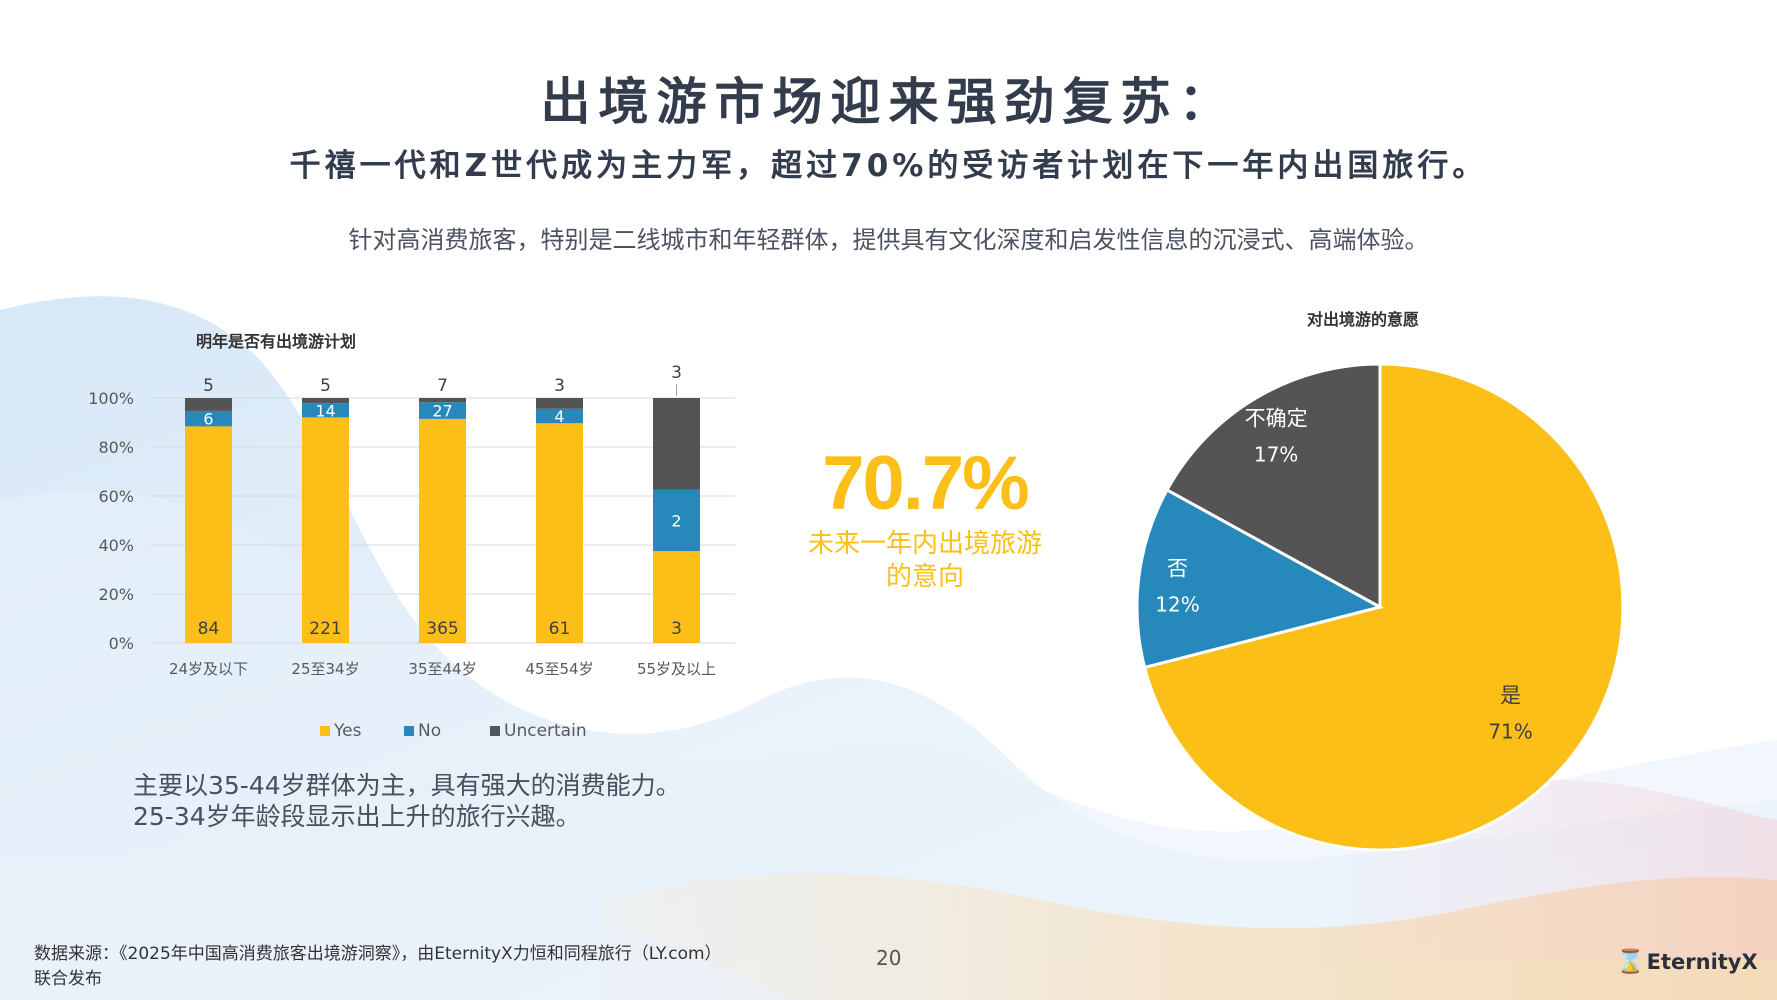 The width and height of the screenshot is (1777, 1000). What do you see at coordinates (442, 629) in the screenshot?
I see `data-label: 365` at bounding box center [442, 629].